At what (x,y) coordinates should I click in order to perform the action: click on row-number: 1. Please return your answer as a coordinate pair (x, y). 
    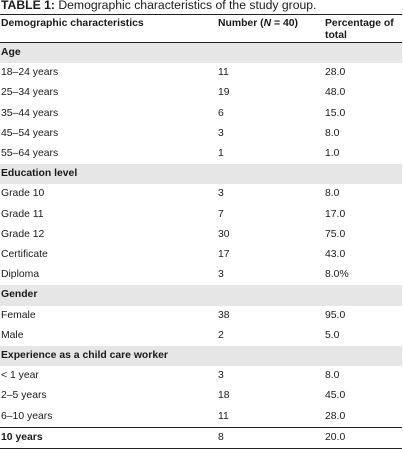
    Looking at the image, I should click on (221, 154).